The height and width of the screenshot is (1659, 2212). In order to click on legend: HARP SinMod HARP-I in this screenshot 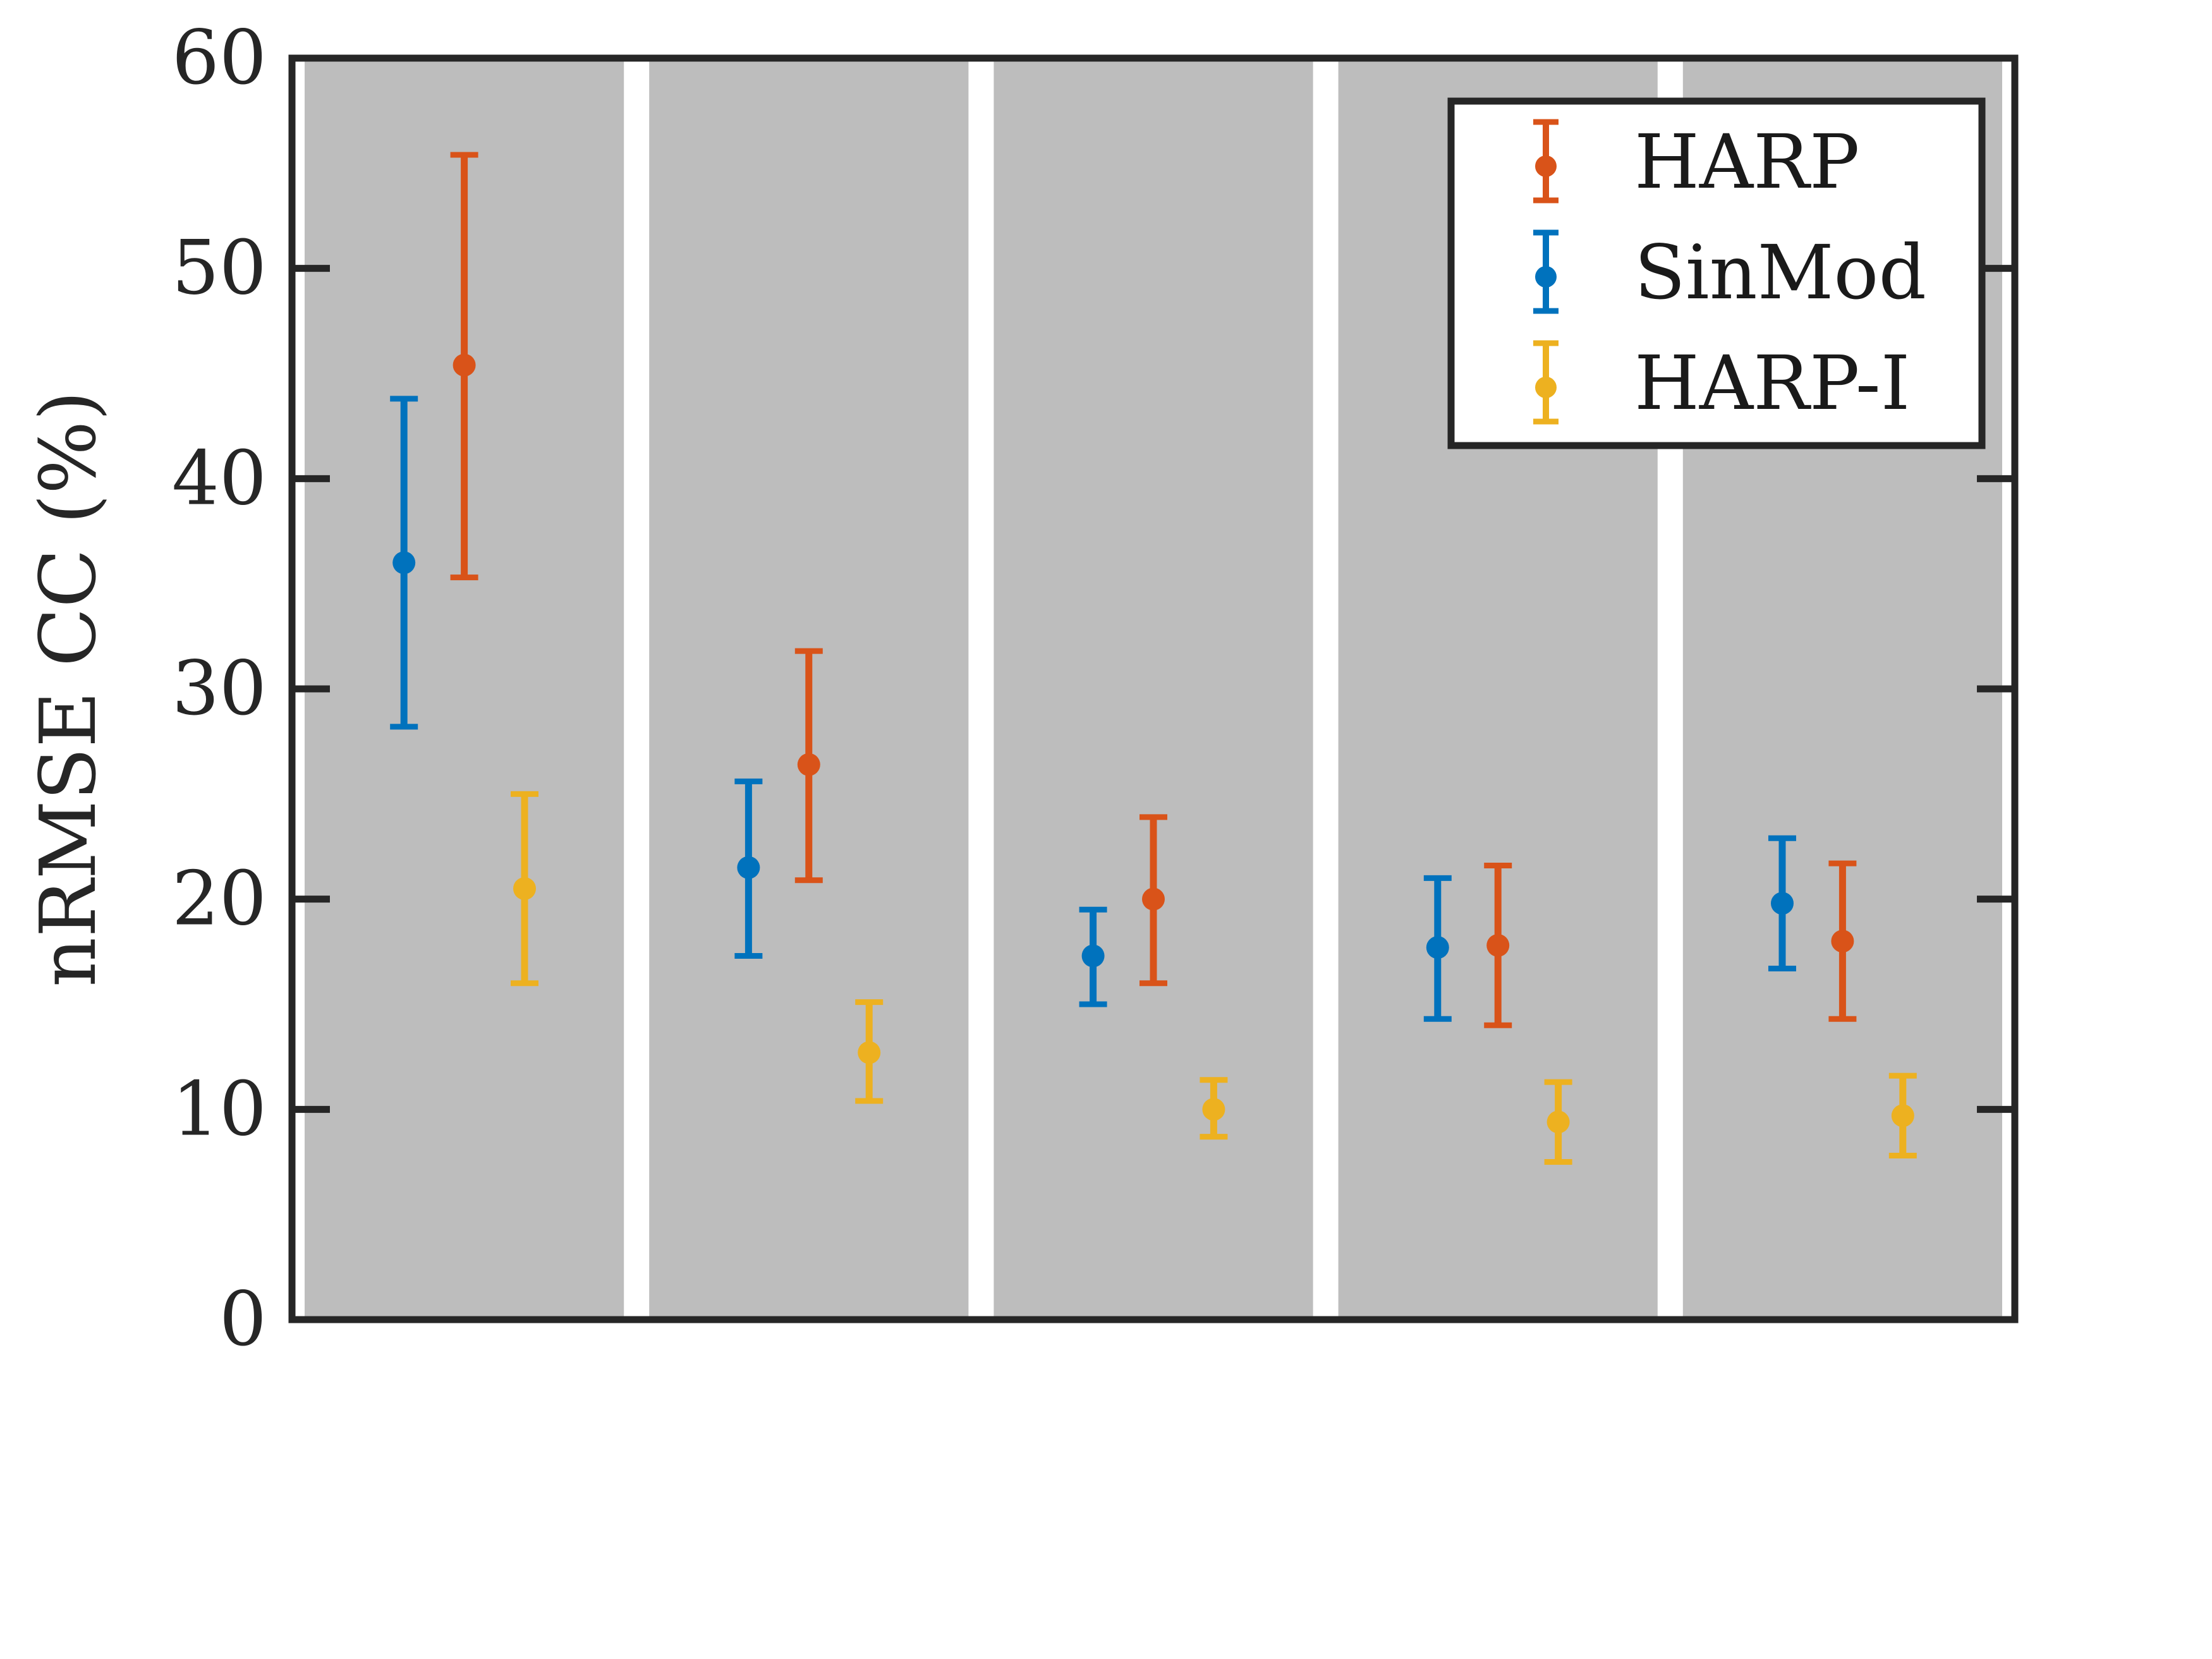, I will do `click(1716, 273)`.